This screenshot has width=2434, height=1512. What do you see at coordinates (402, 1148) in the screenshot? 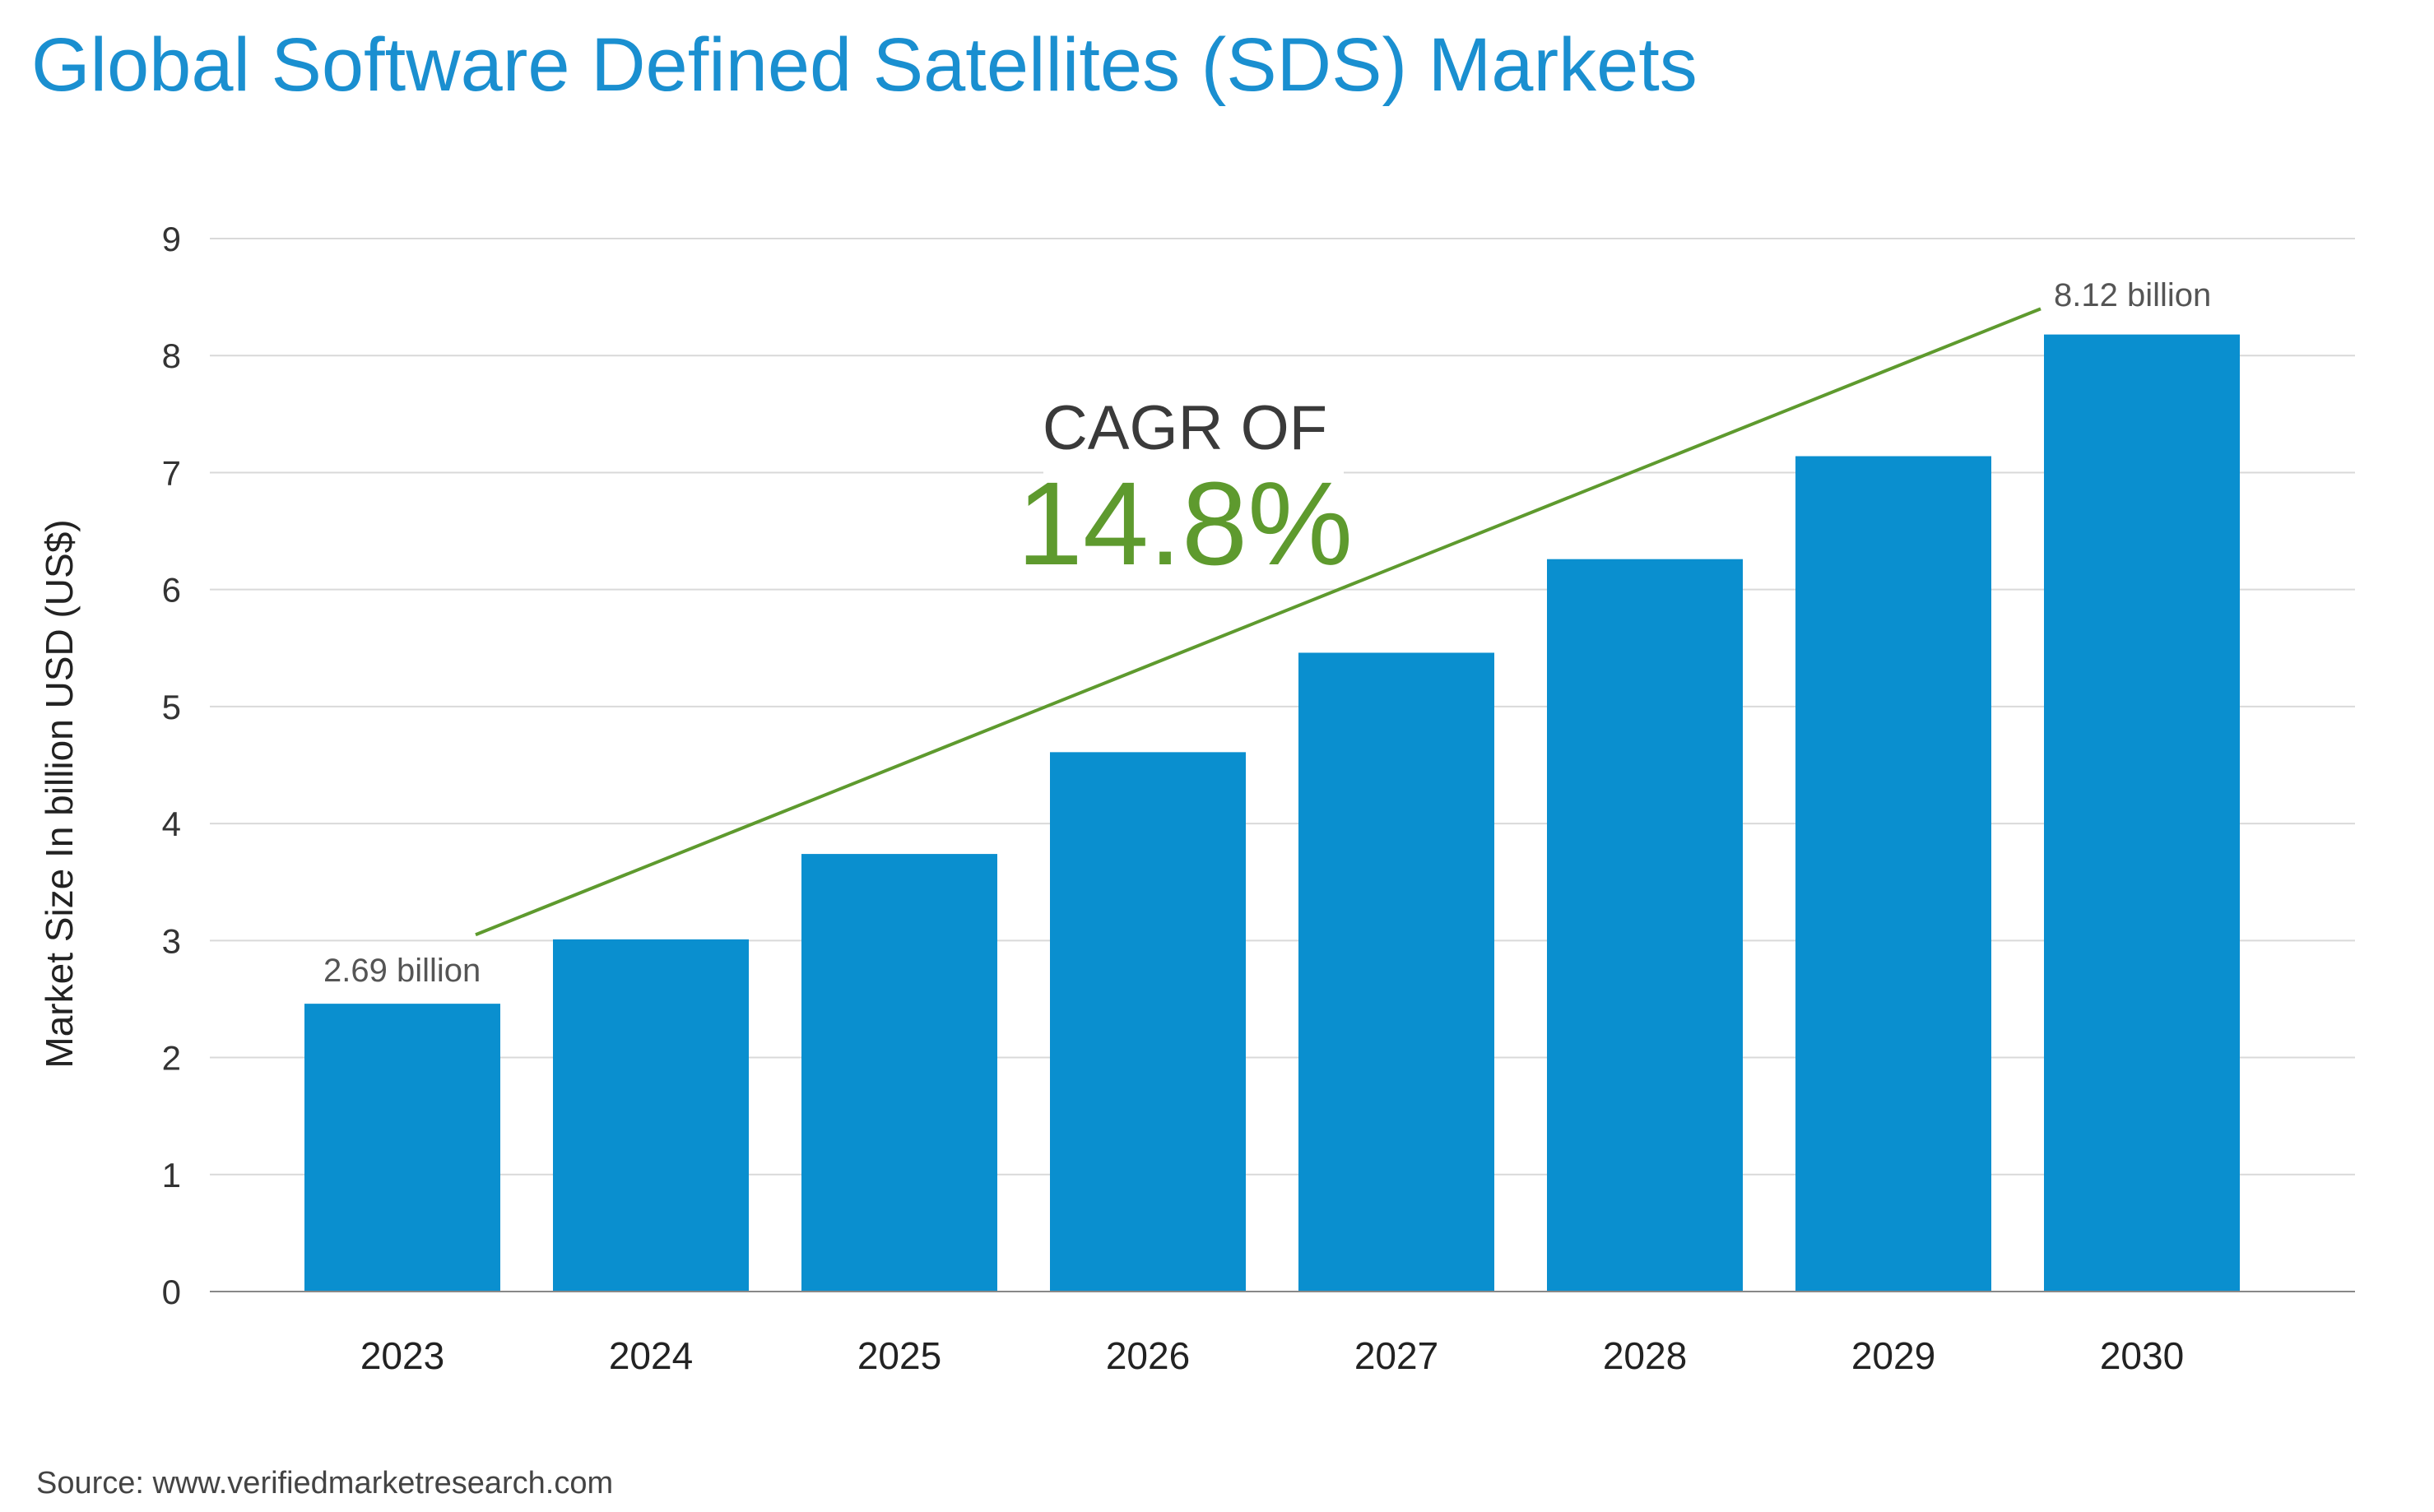
I see `bar-2023` at bounding box center [402, 1148].